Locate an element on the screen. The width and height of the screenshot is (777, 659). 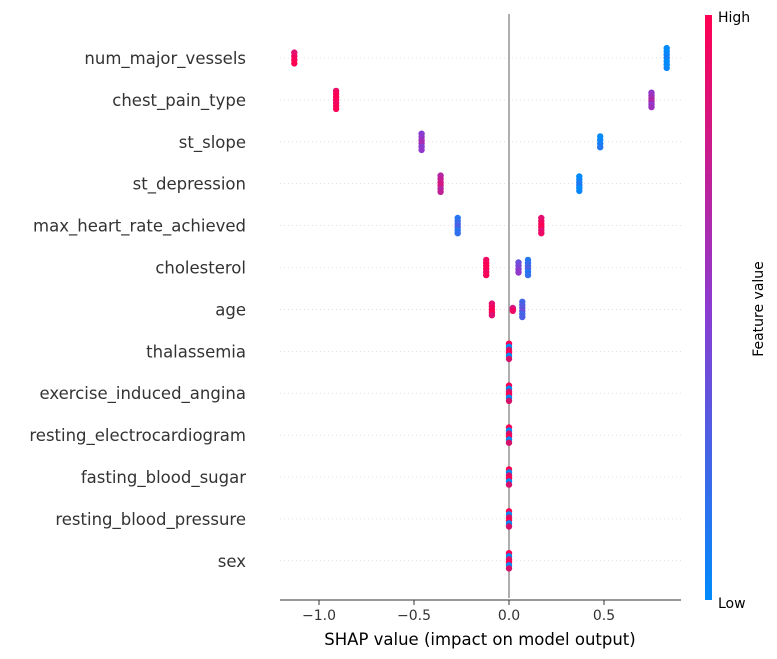
colorbar-high-label: High is located at coordinates (734, 18).